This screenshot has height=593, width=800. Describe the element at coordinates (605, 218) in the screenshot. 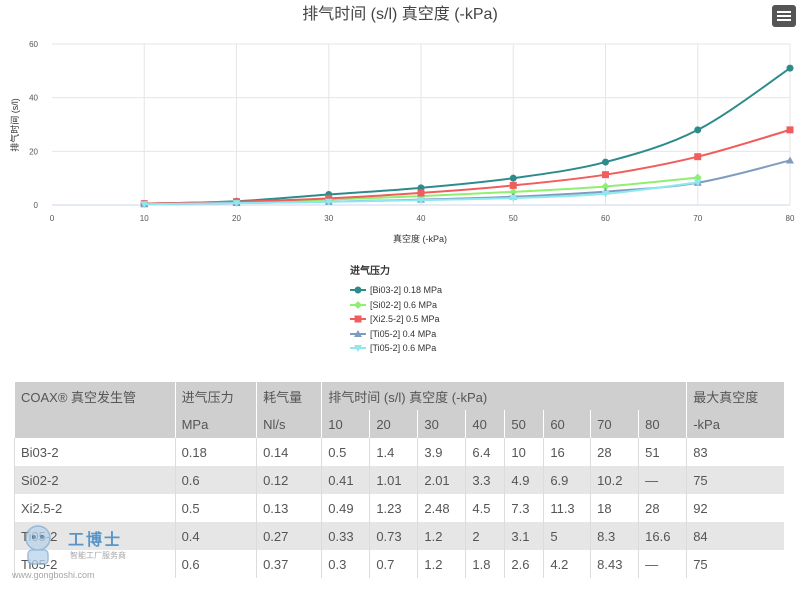

I see `x-tick-label: 60` at that location.